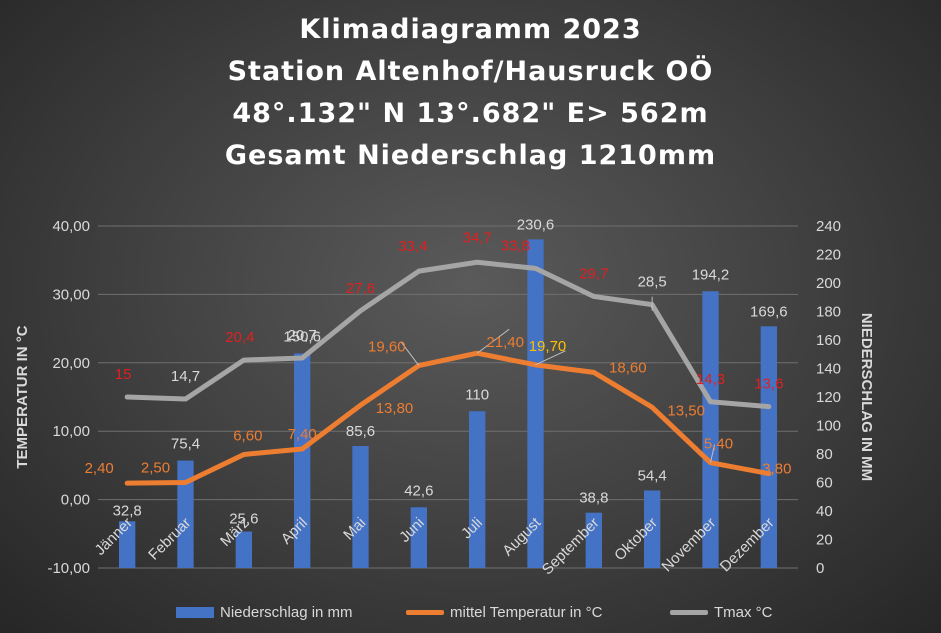  What do you see at coordinates (828, 369) in the screenshot?
I see `y-right-tick-label: 140` at bounding box center [828, 369].